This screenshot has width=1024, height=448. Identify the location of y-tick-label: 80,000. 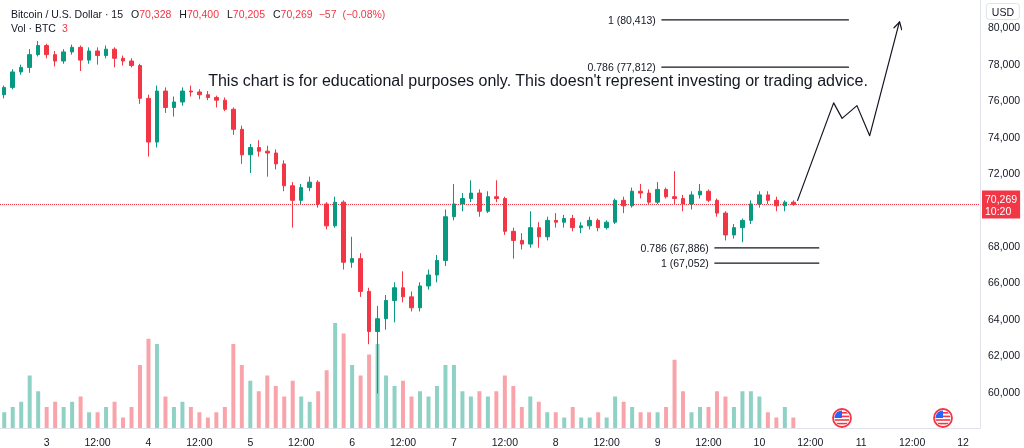
(1004, 27).